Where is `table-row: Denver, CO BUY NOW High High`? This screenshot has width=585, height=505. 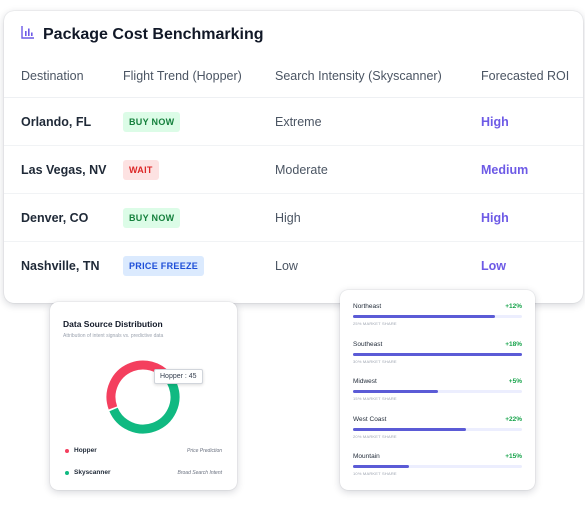
table-row: Denver, CO BUY NOW High High is located at coordinates (293, 218).